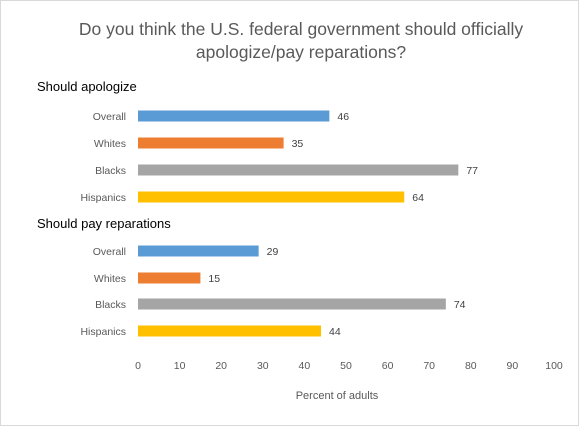 The width and height of the screenshot is (579, 426). What do you see at coordinates (337, 396) in the screenshot?
I see `x-axis-label: Percent of adults` at bounding box center [337, 396].